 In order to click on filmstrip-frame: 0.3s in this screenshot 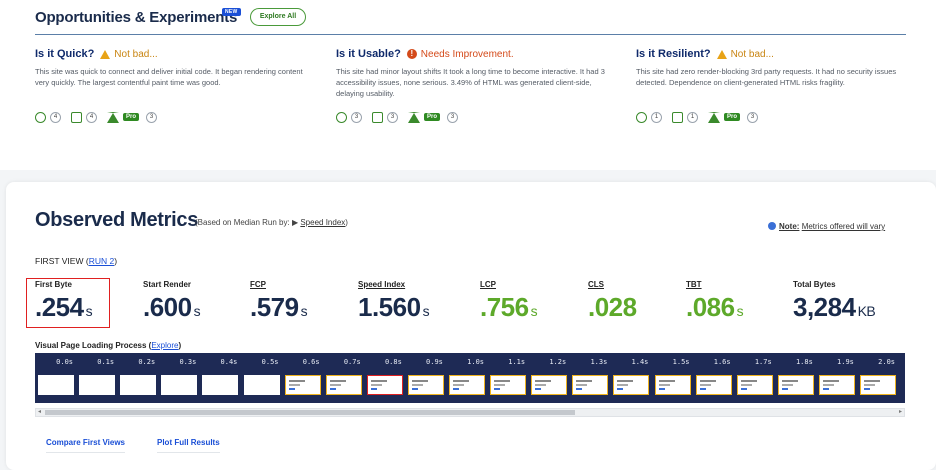, I will do `click(178, 378)`.